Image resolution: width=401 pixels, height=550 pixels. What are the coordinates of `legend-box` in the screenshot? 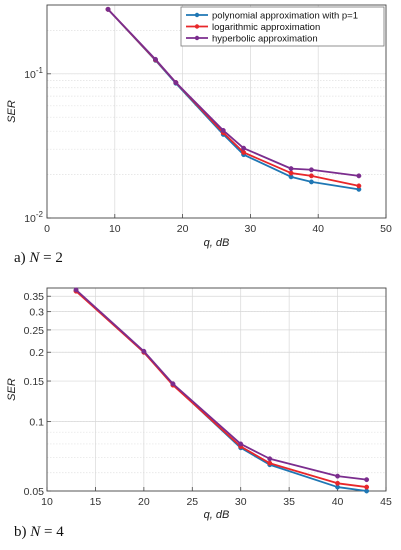 It's located at (282, 26).